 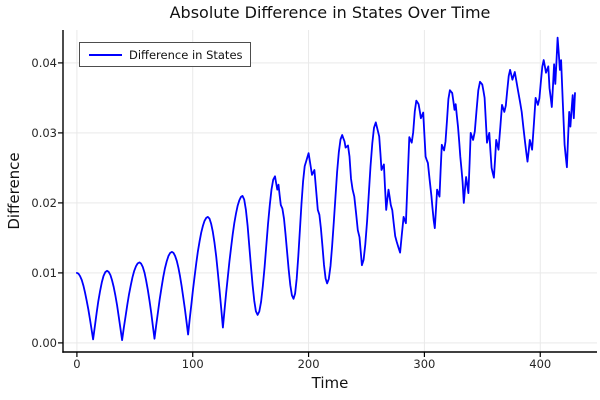 I want to click on y-axis-title: Difference, so click(x=14, y=191).